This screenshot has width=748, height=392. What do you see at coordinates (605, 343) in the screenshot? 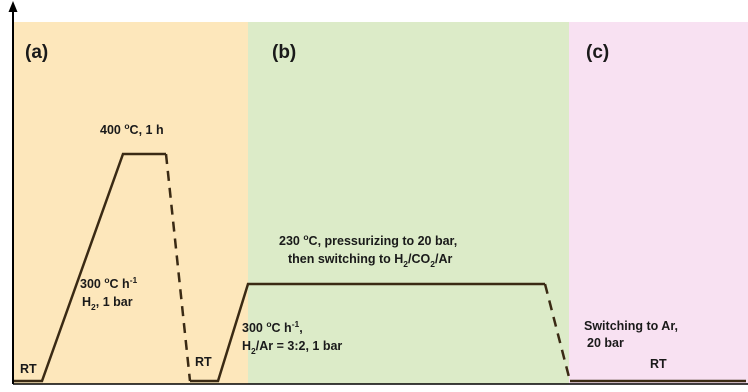
I see `switch-ar-label-line2: 20 bar` at bounding box center [605, 343].